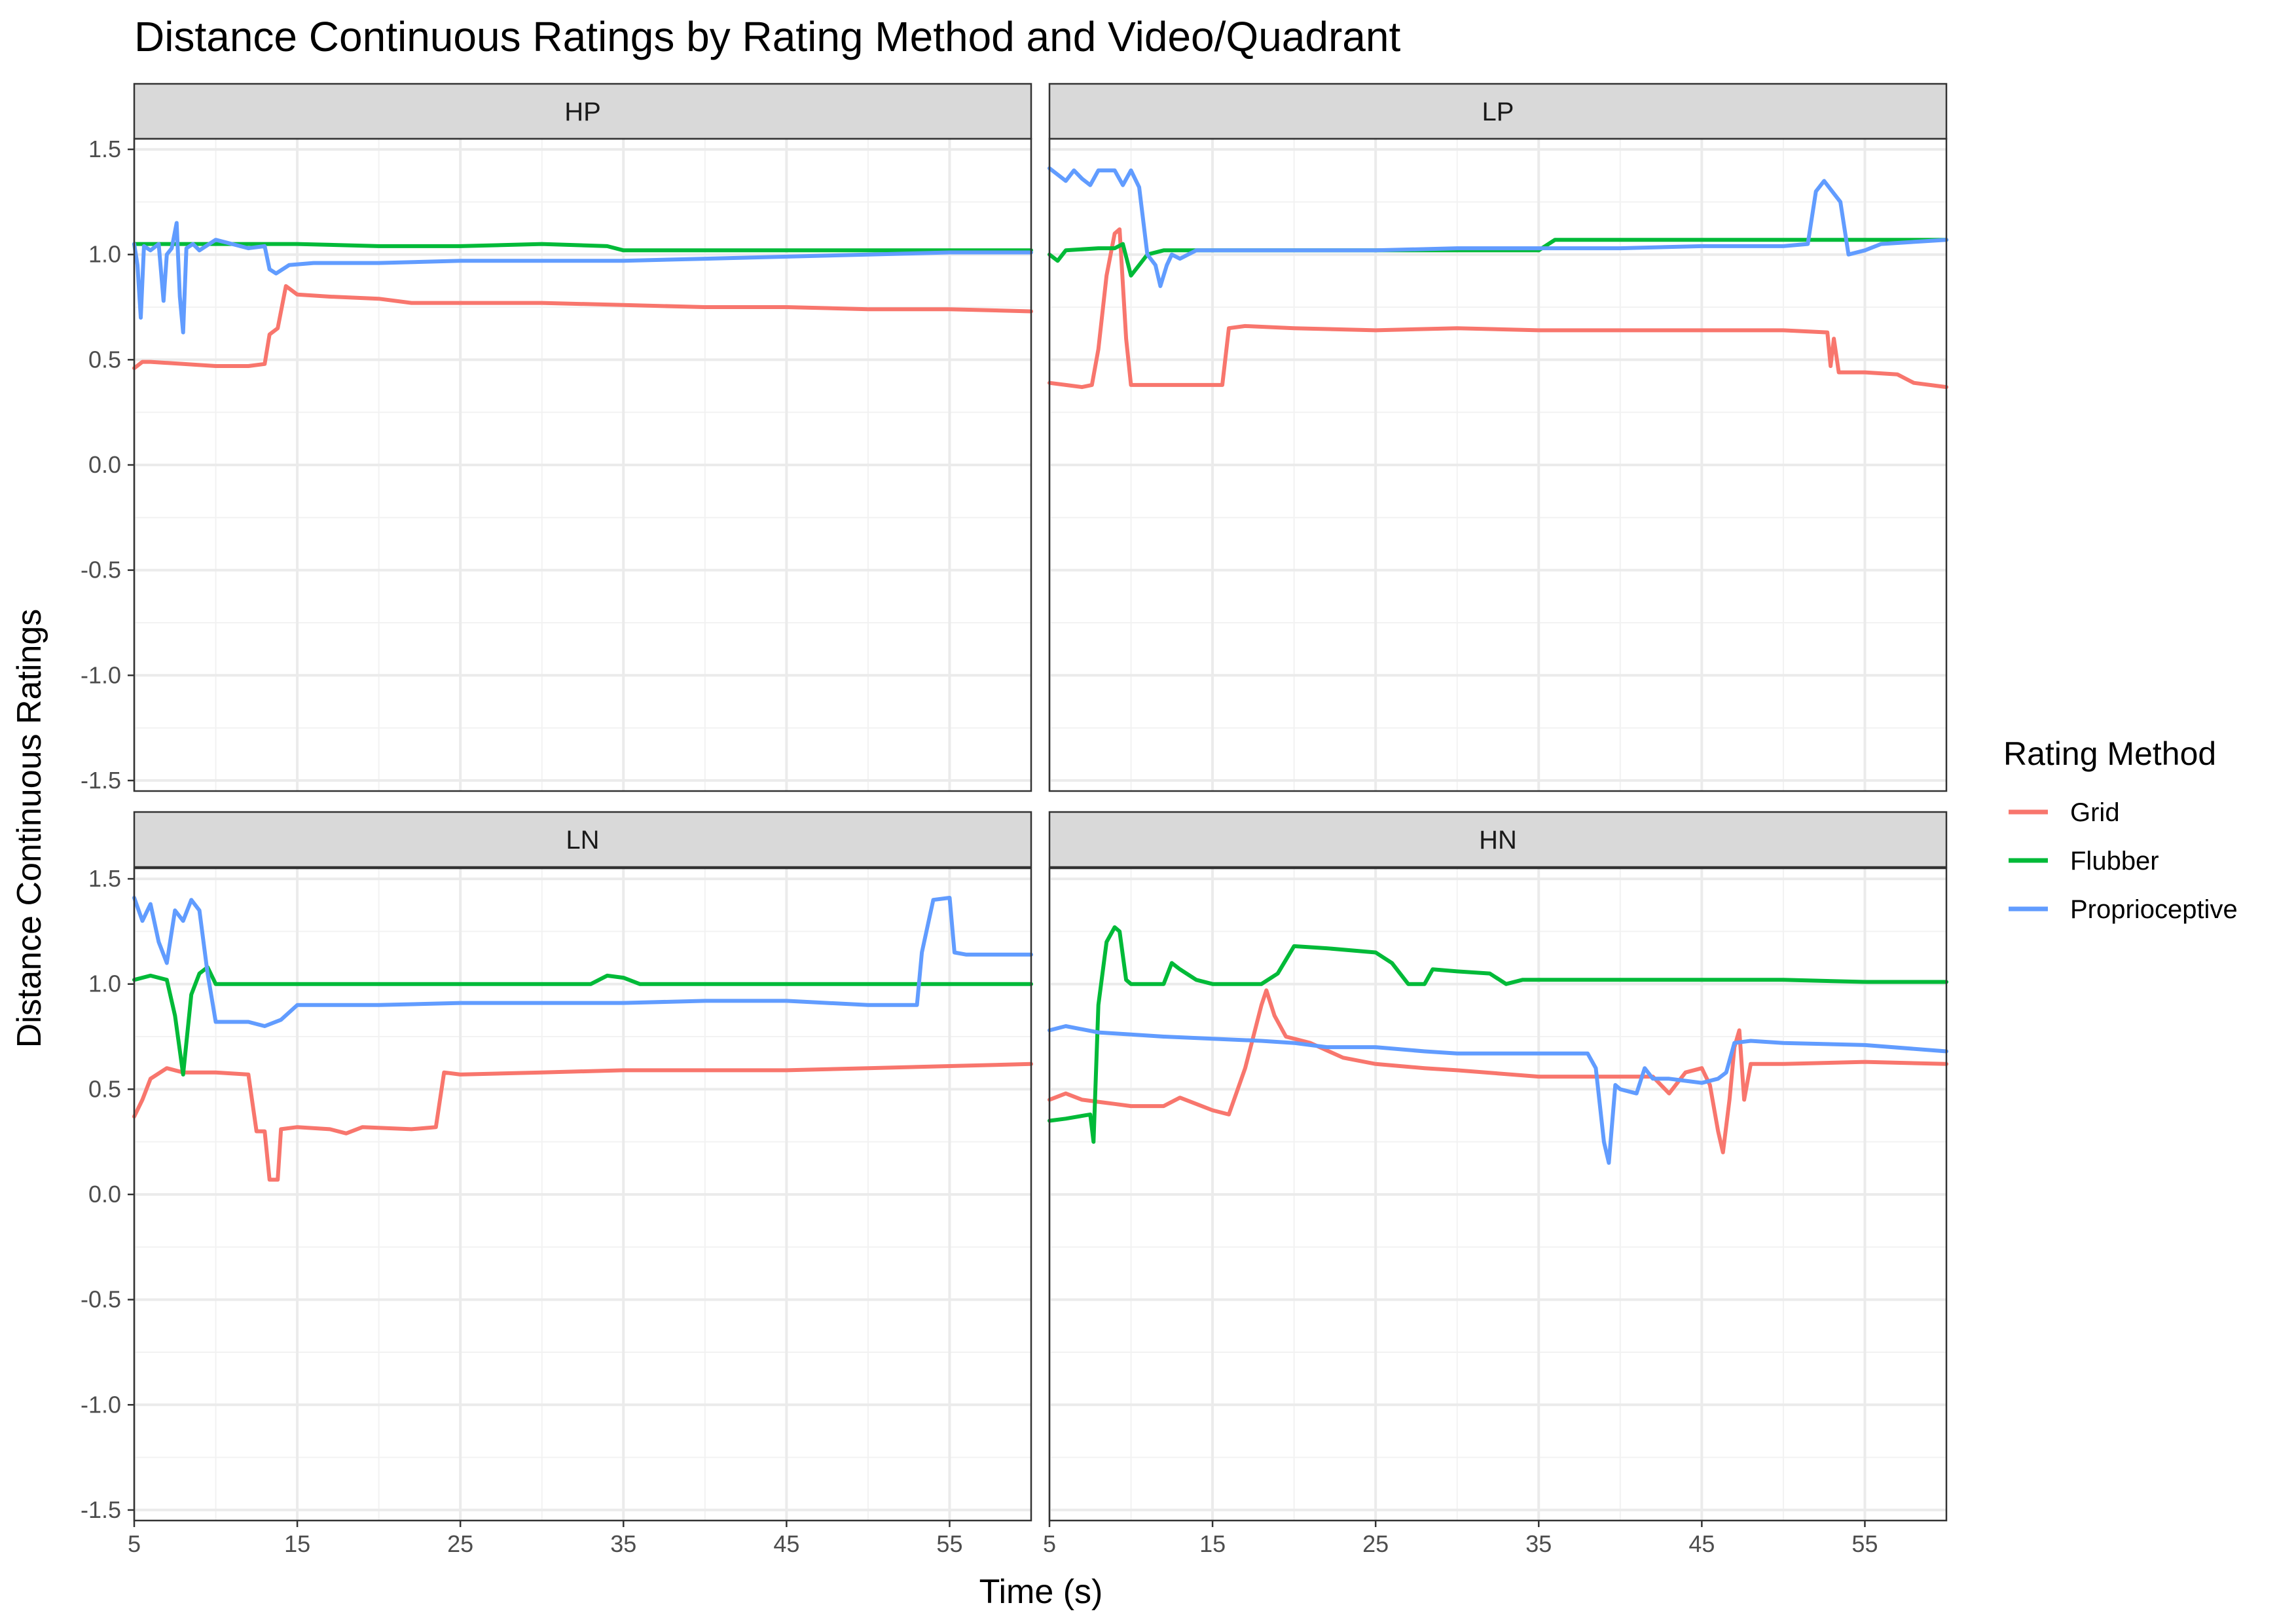 This screenshot has height=1624, width=2296. Describe the element at coordinates (1041, 1592) in the screenshot. I see `x-axis-title: Time (s)` at that location.